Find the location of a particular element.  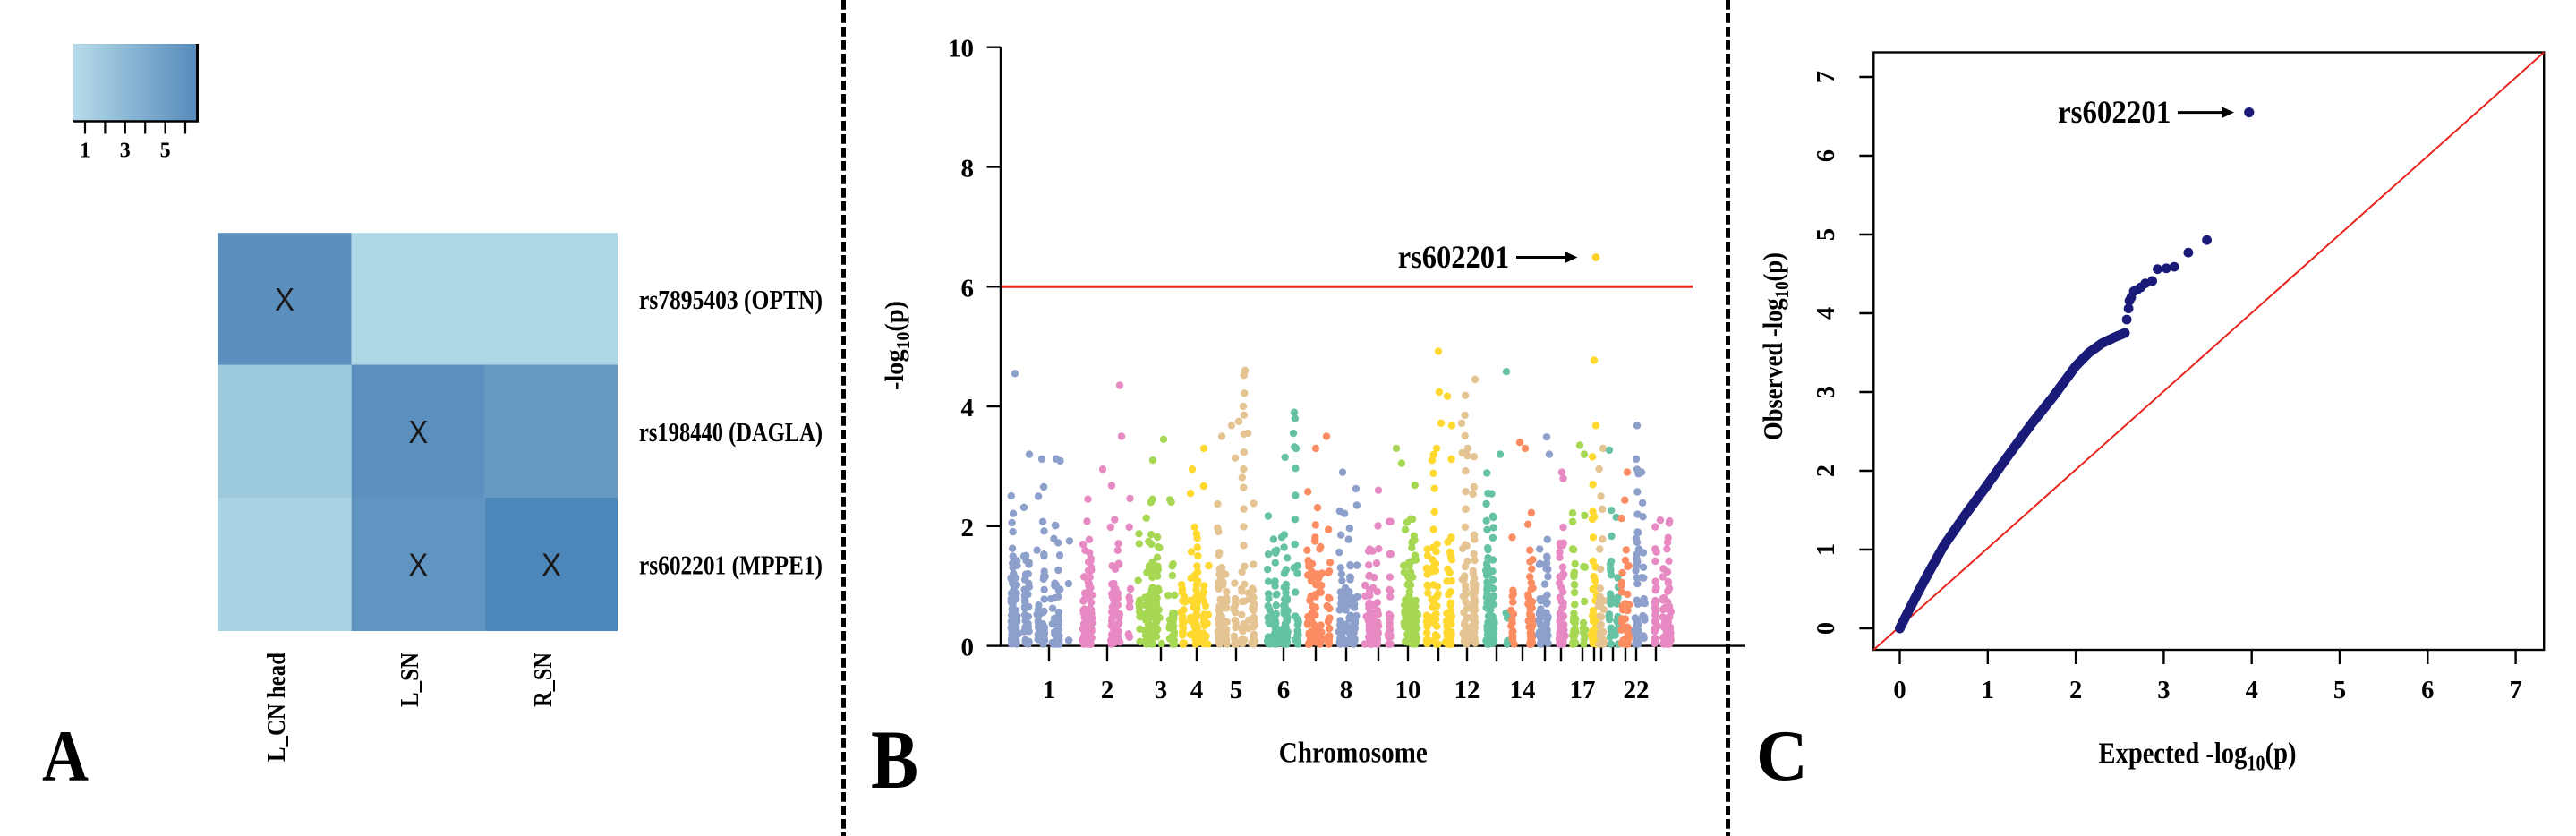

svg-text: R_SN is located at coordinates (543, 680).